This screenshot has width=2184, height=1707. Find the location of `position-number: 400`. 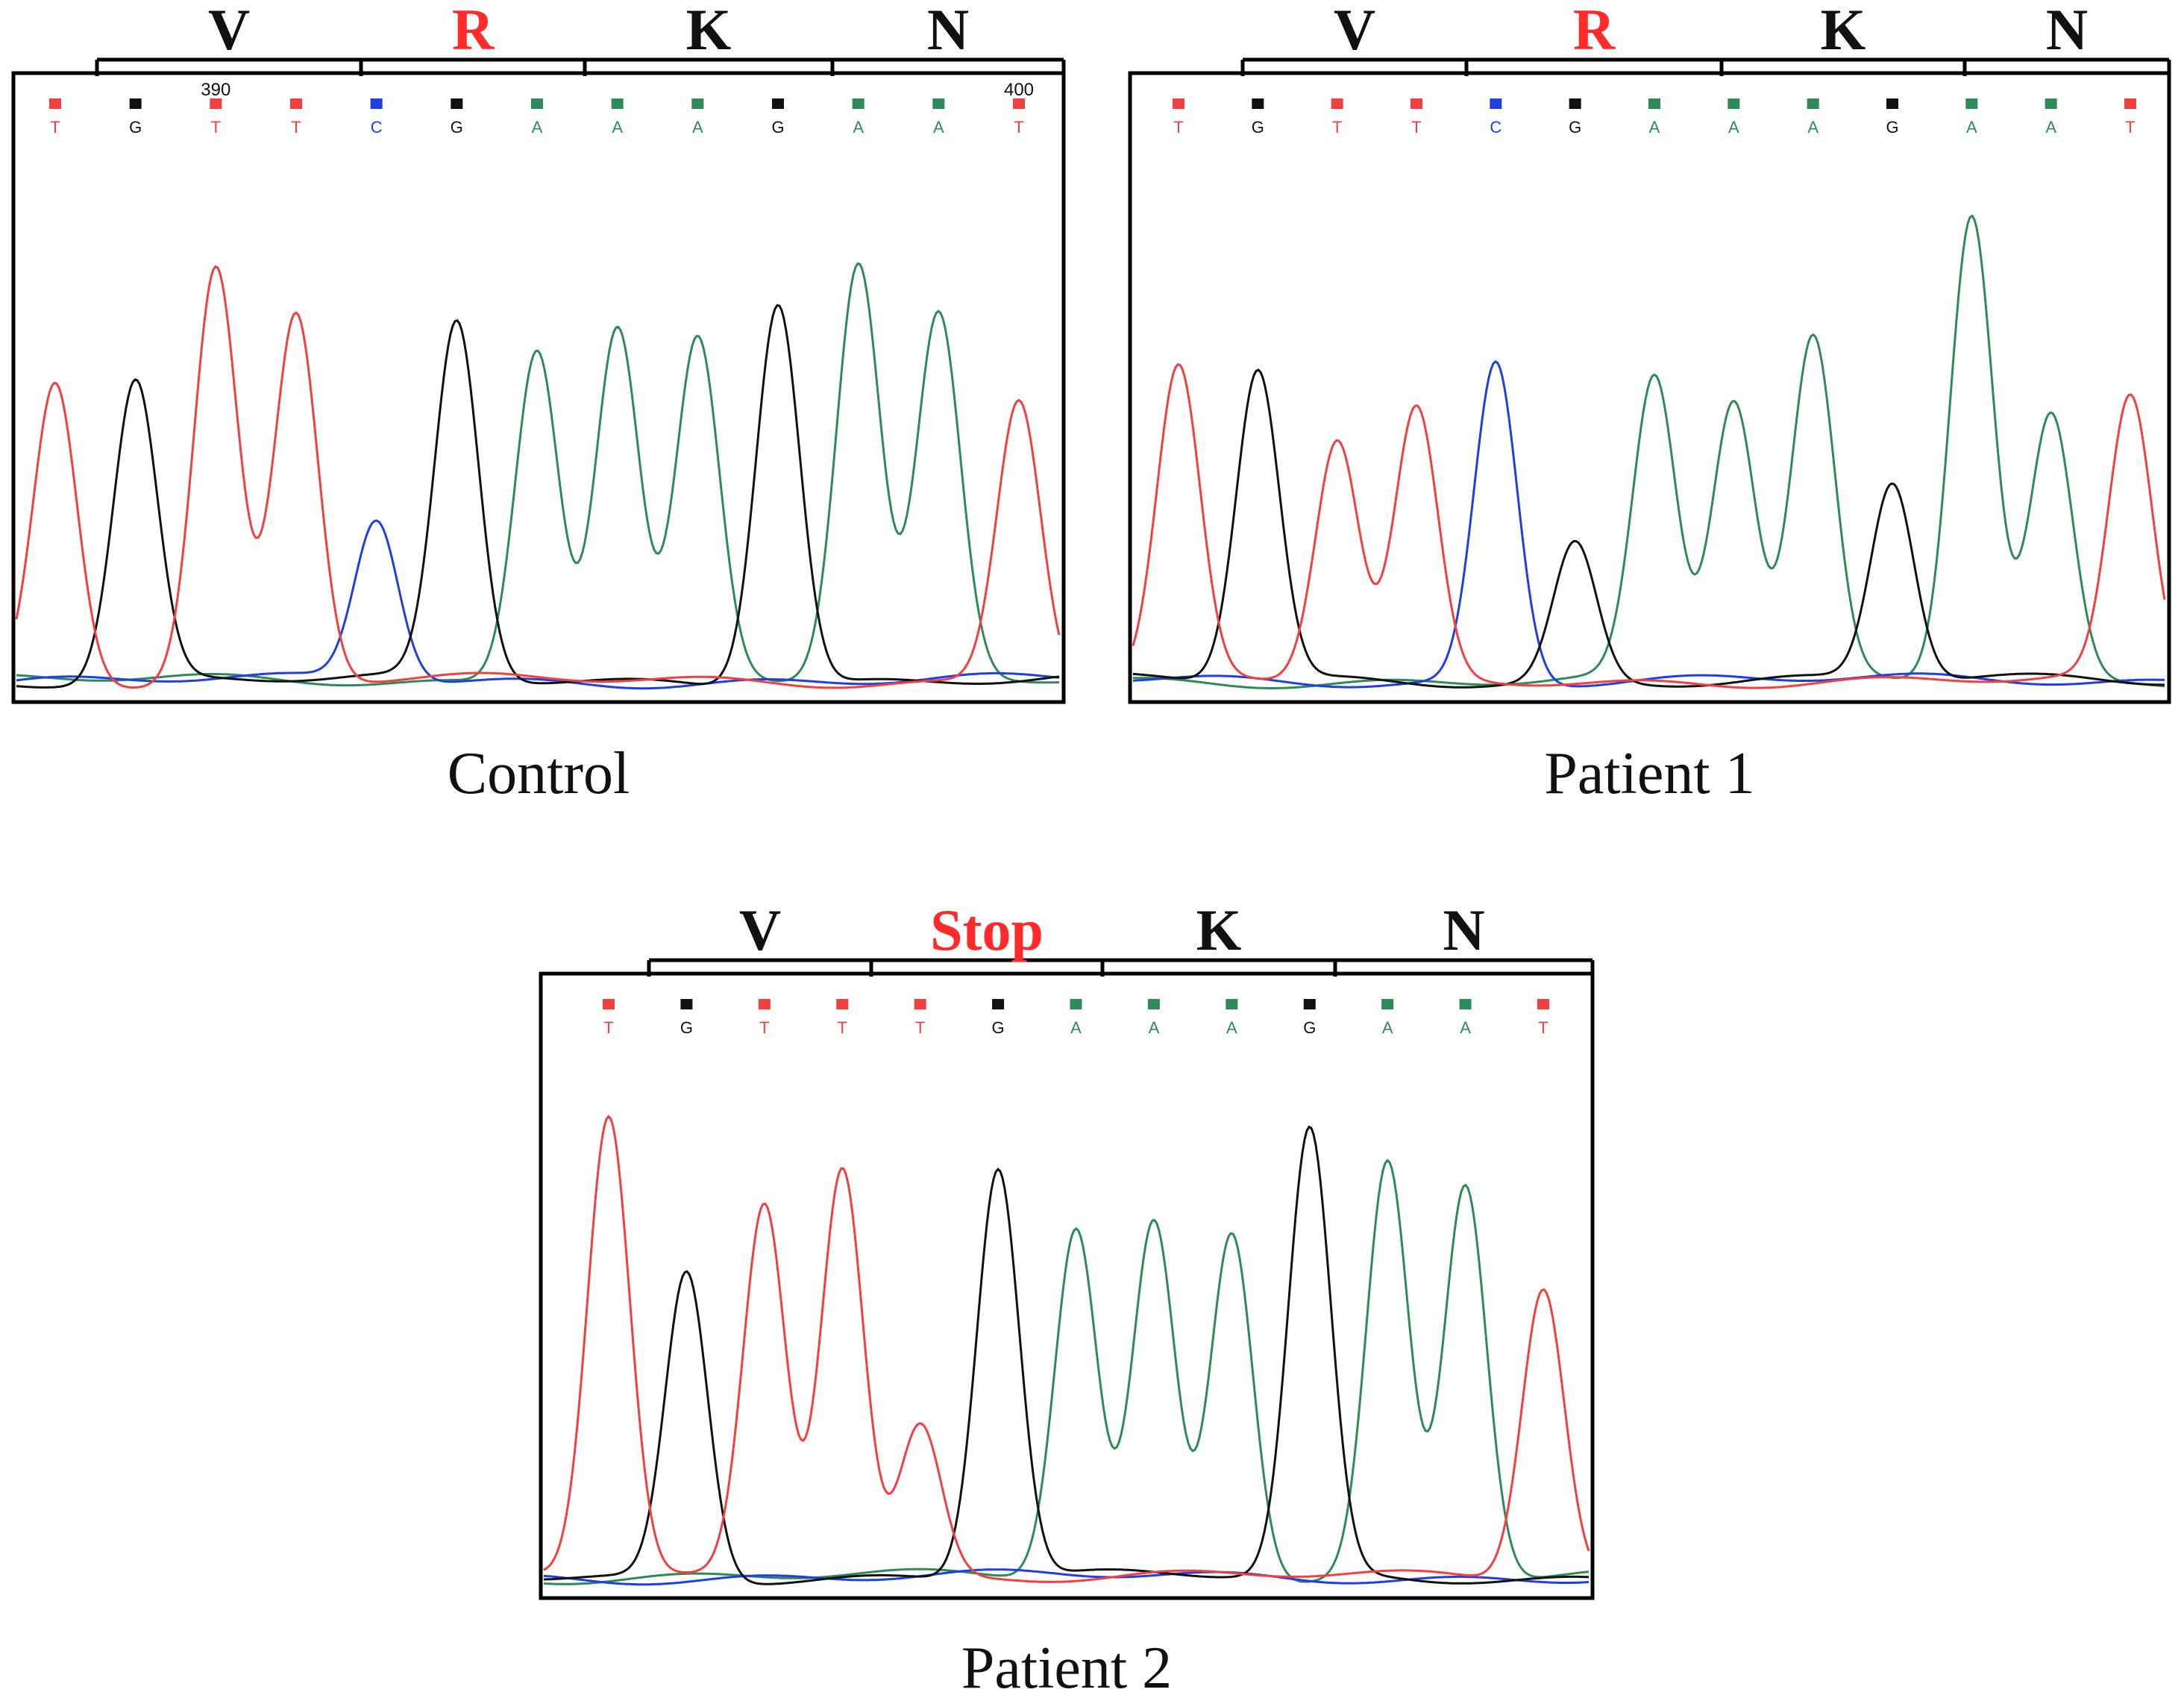

position-number: 400 is located at coordinates (1019, 90).